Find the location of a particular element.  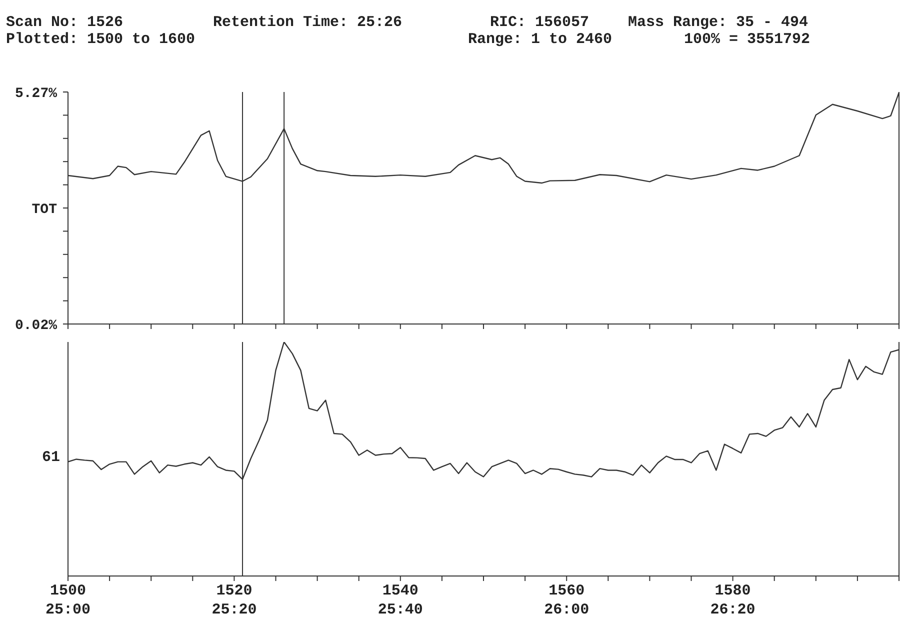

text: Scan No: 1526 is located at coordinates (65, 22).